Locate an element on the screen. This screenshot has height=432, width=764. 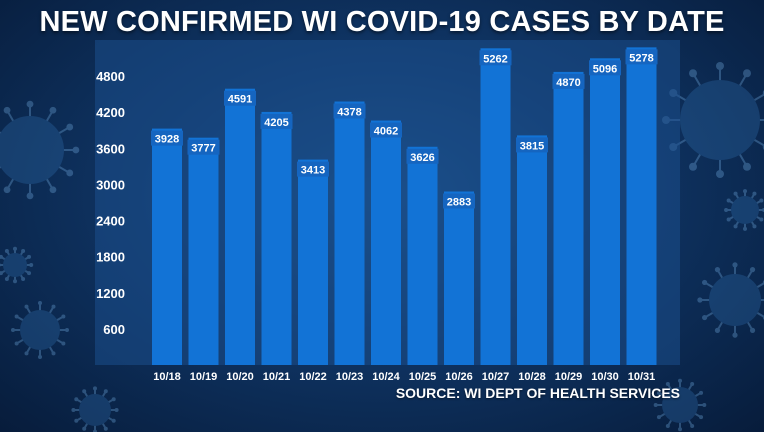
bar-value-label: 4378 is located at coordinates (349, 113).